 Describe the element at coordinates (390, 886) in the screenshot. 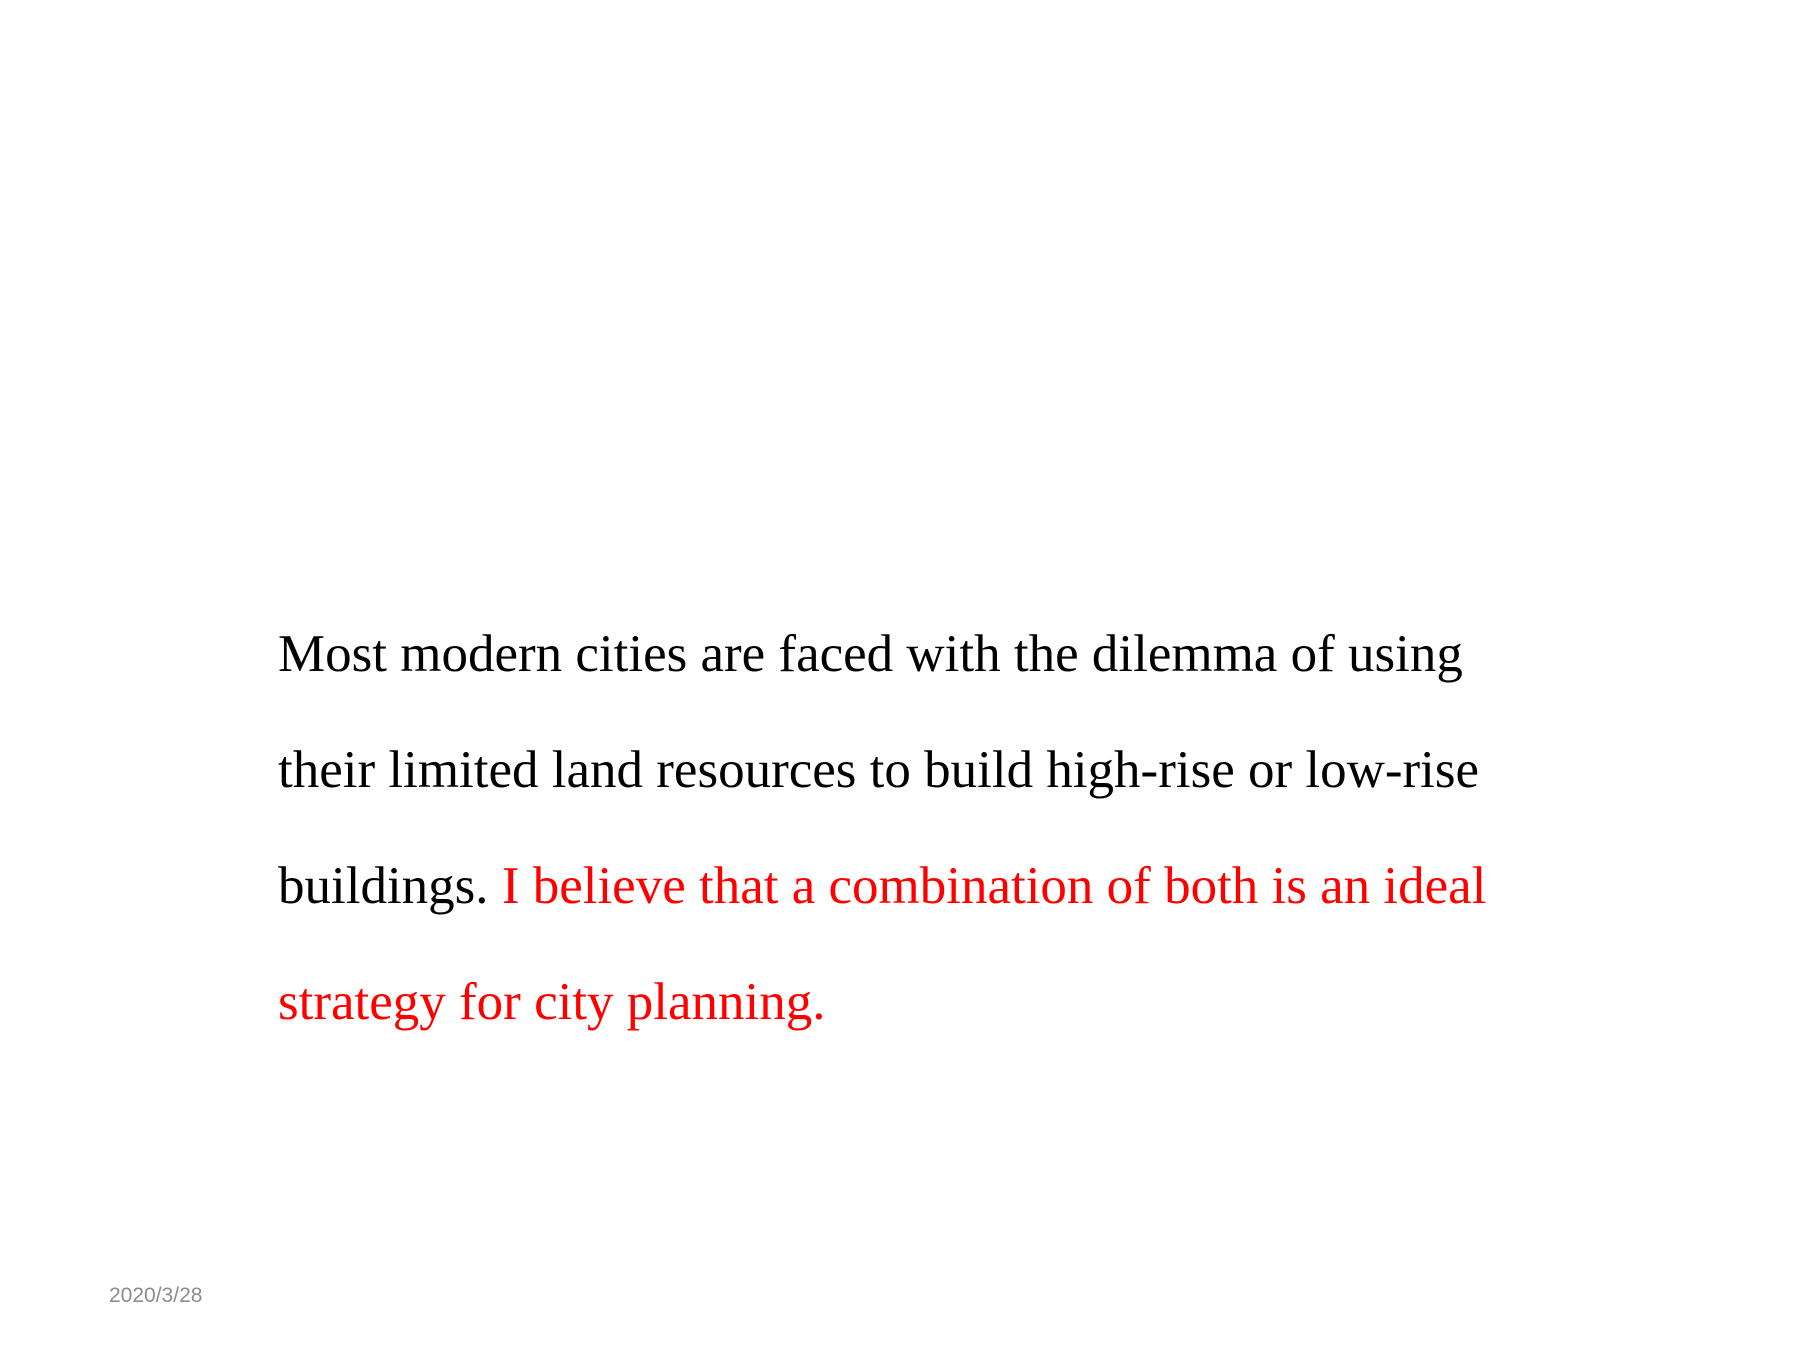

I see `plain-text: buildings.` at that location.